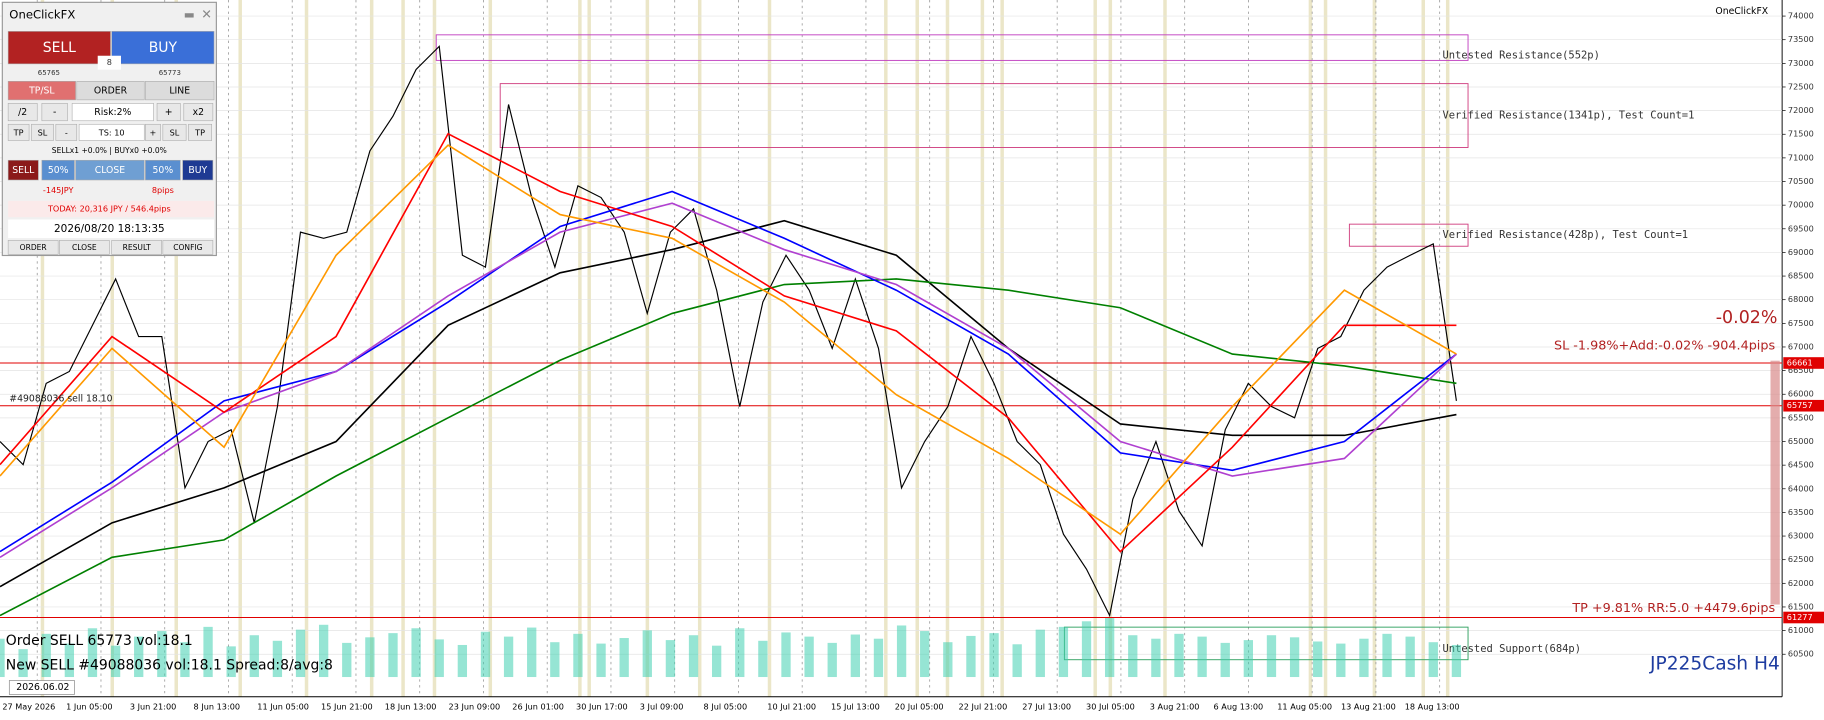  Describe the element at coordinates (163, 48) in the screenshot. I see `buy-button` at that location.